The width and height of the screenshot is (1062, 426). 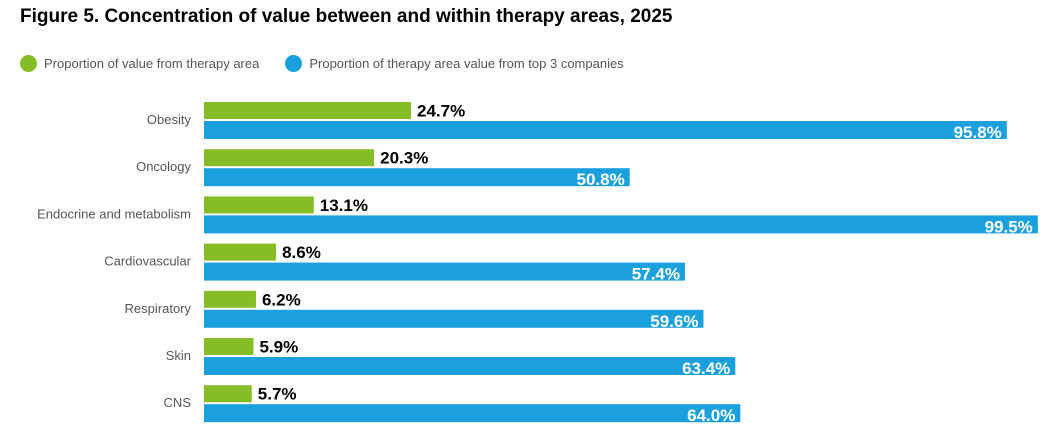 I want to click on data-label-therapy-area-share: 20.3%, so click(x=404, y=158).